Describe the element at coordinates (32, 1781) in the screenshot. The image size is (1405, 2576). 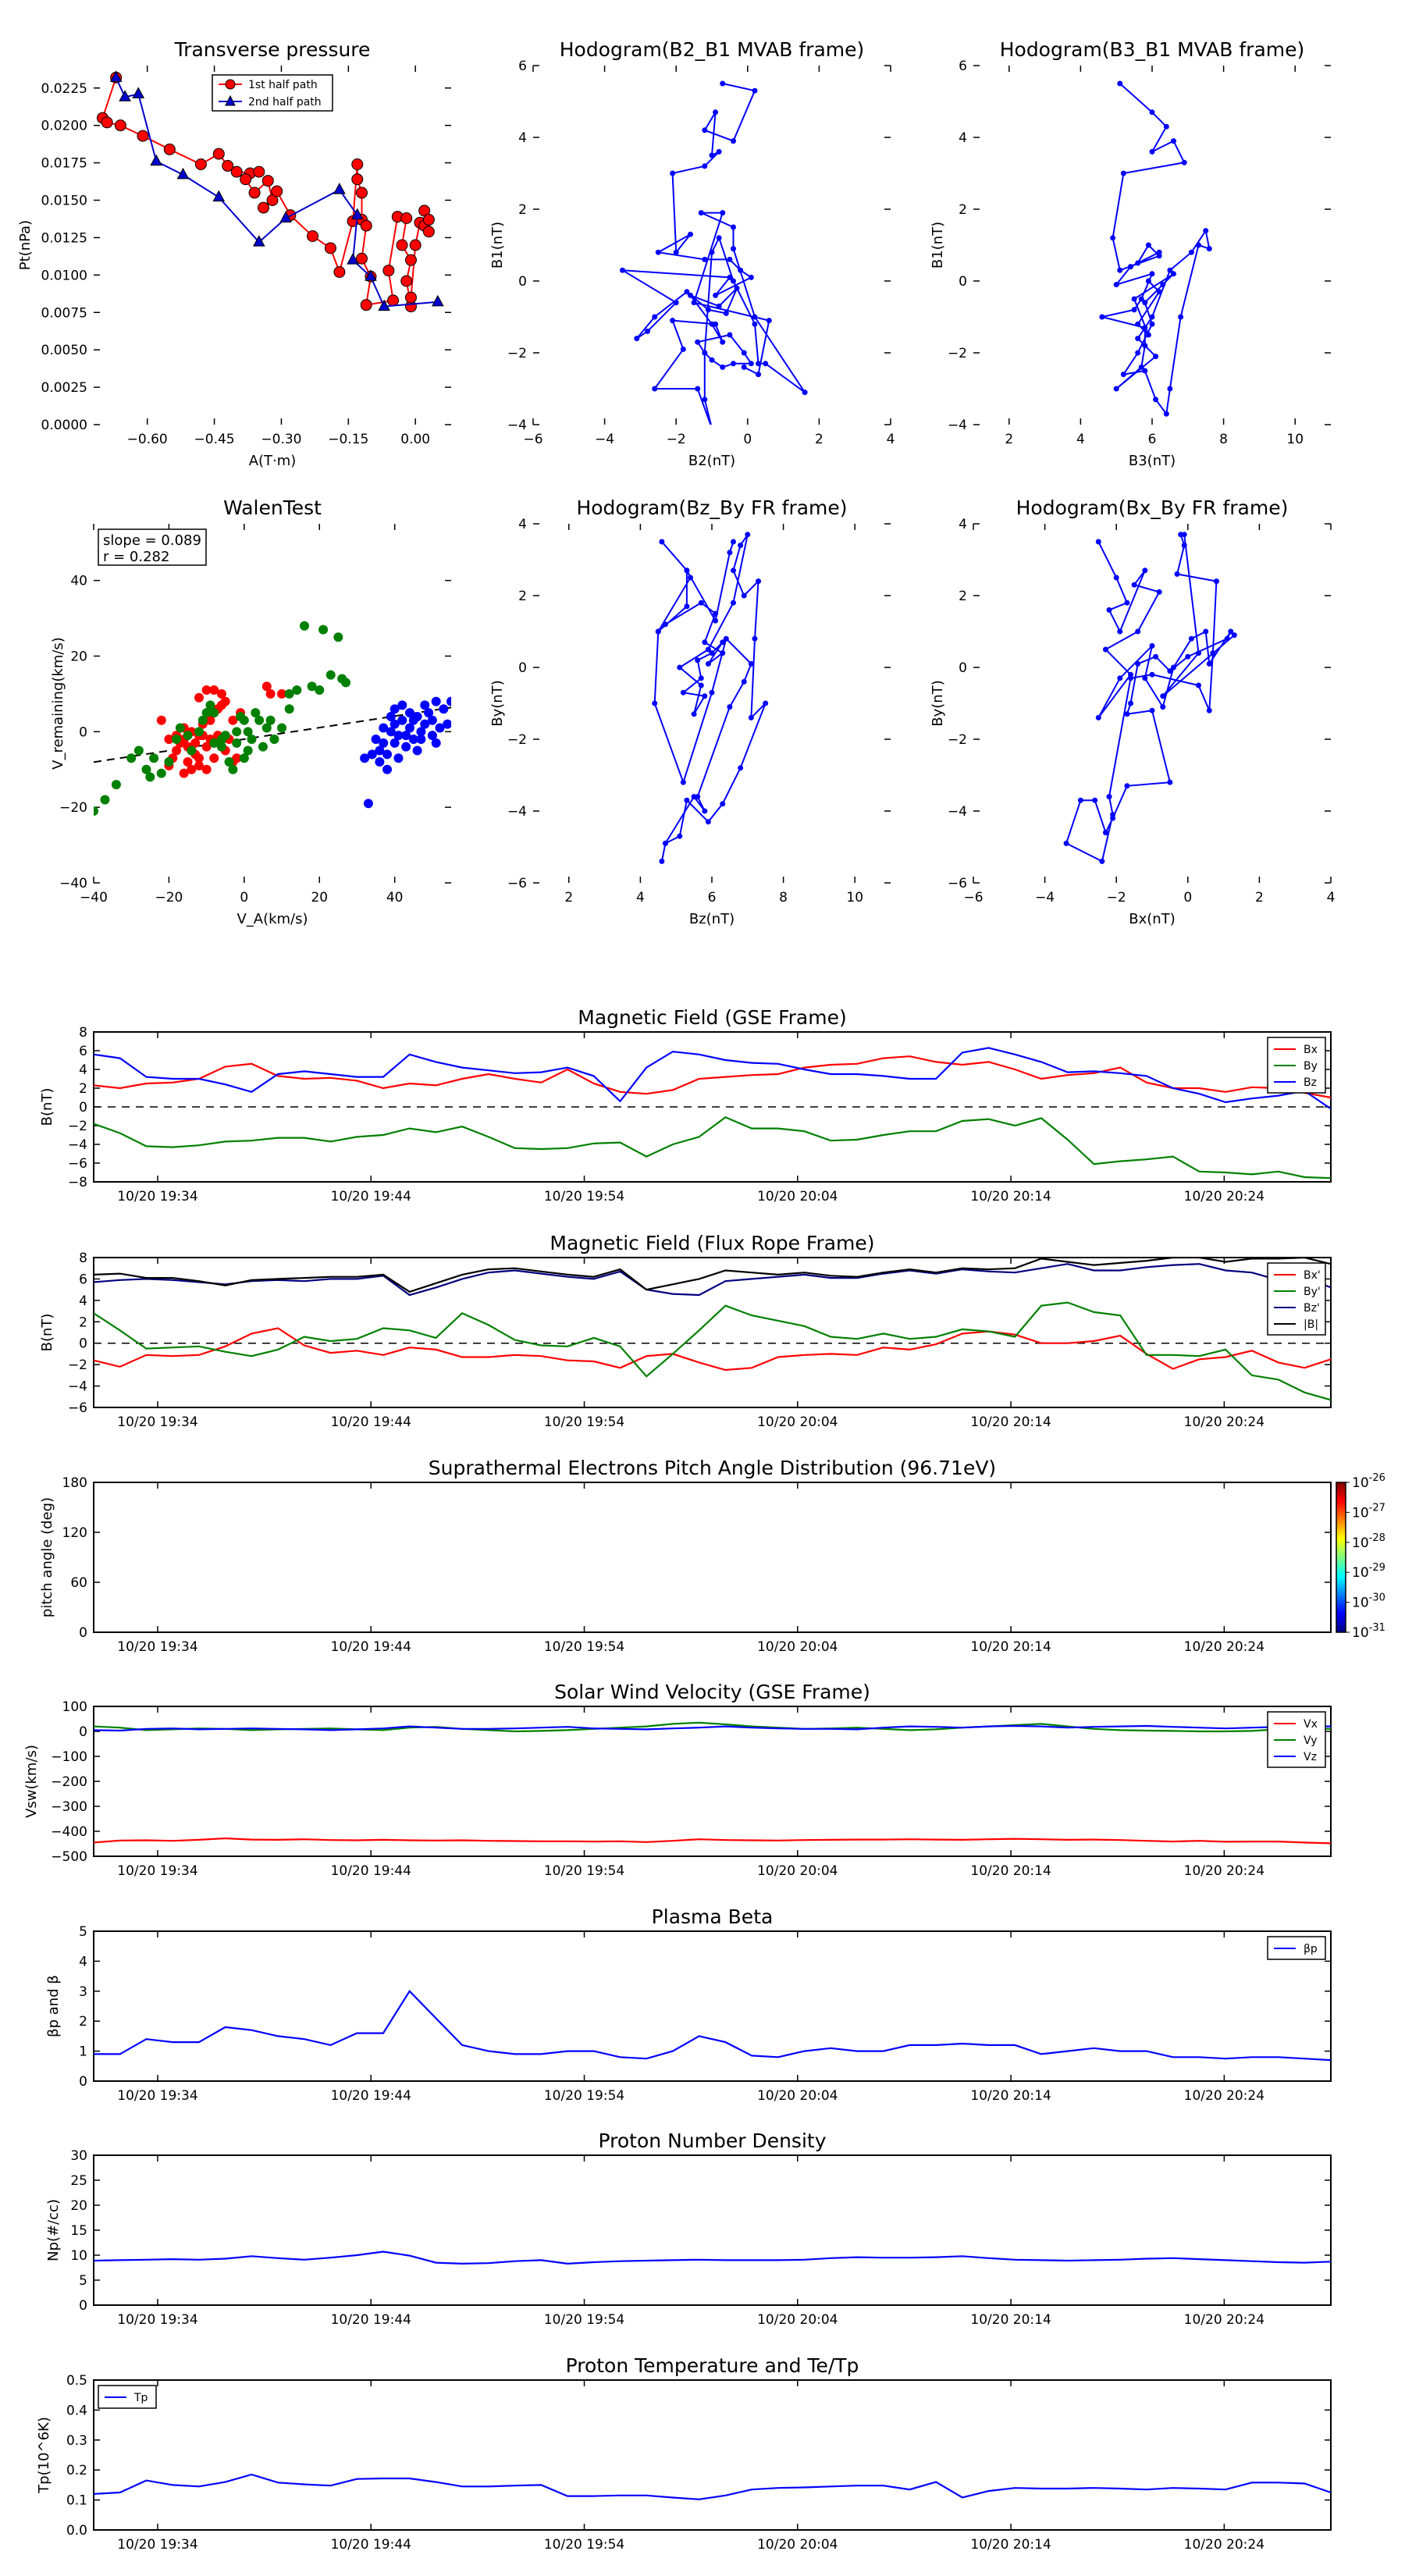
I see `y-axis-label: Vsw(km/s)` at that location.